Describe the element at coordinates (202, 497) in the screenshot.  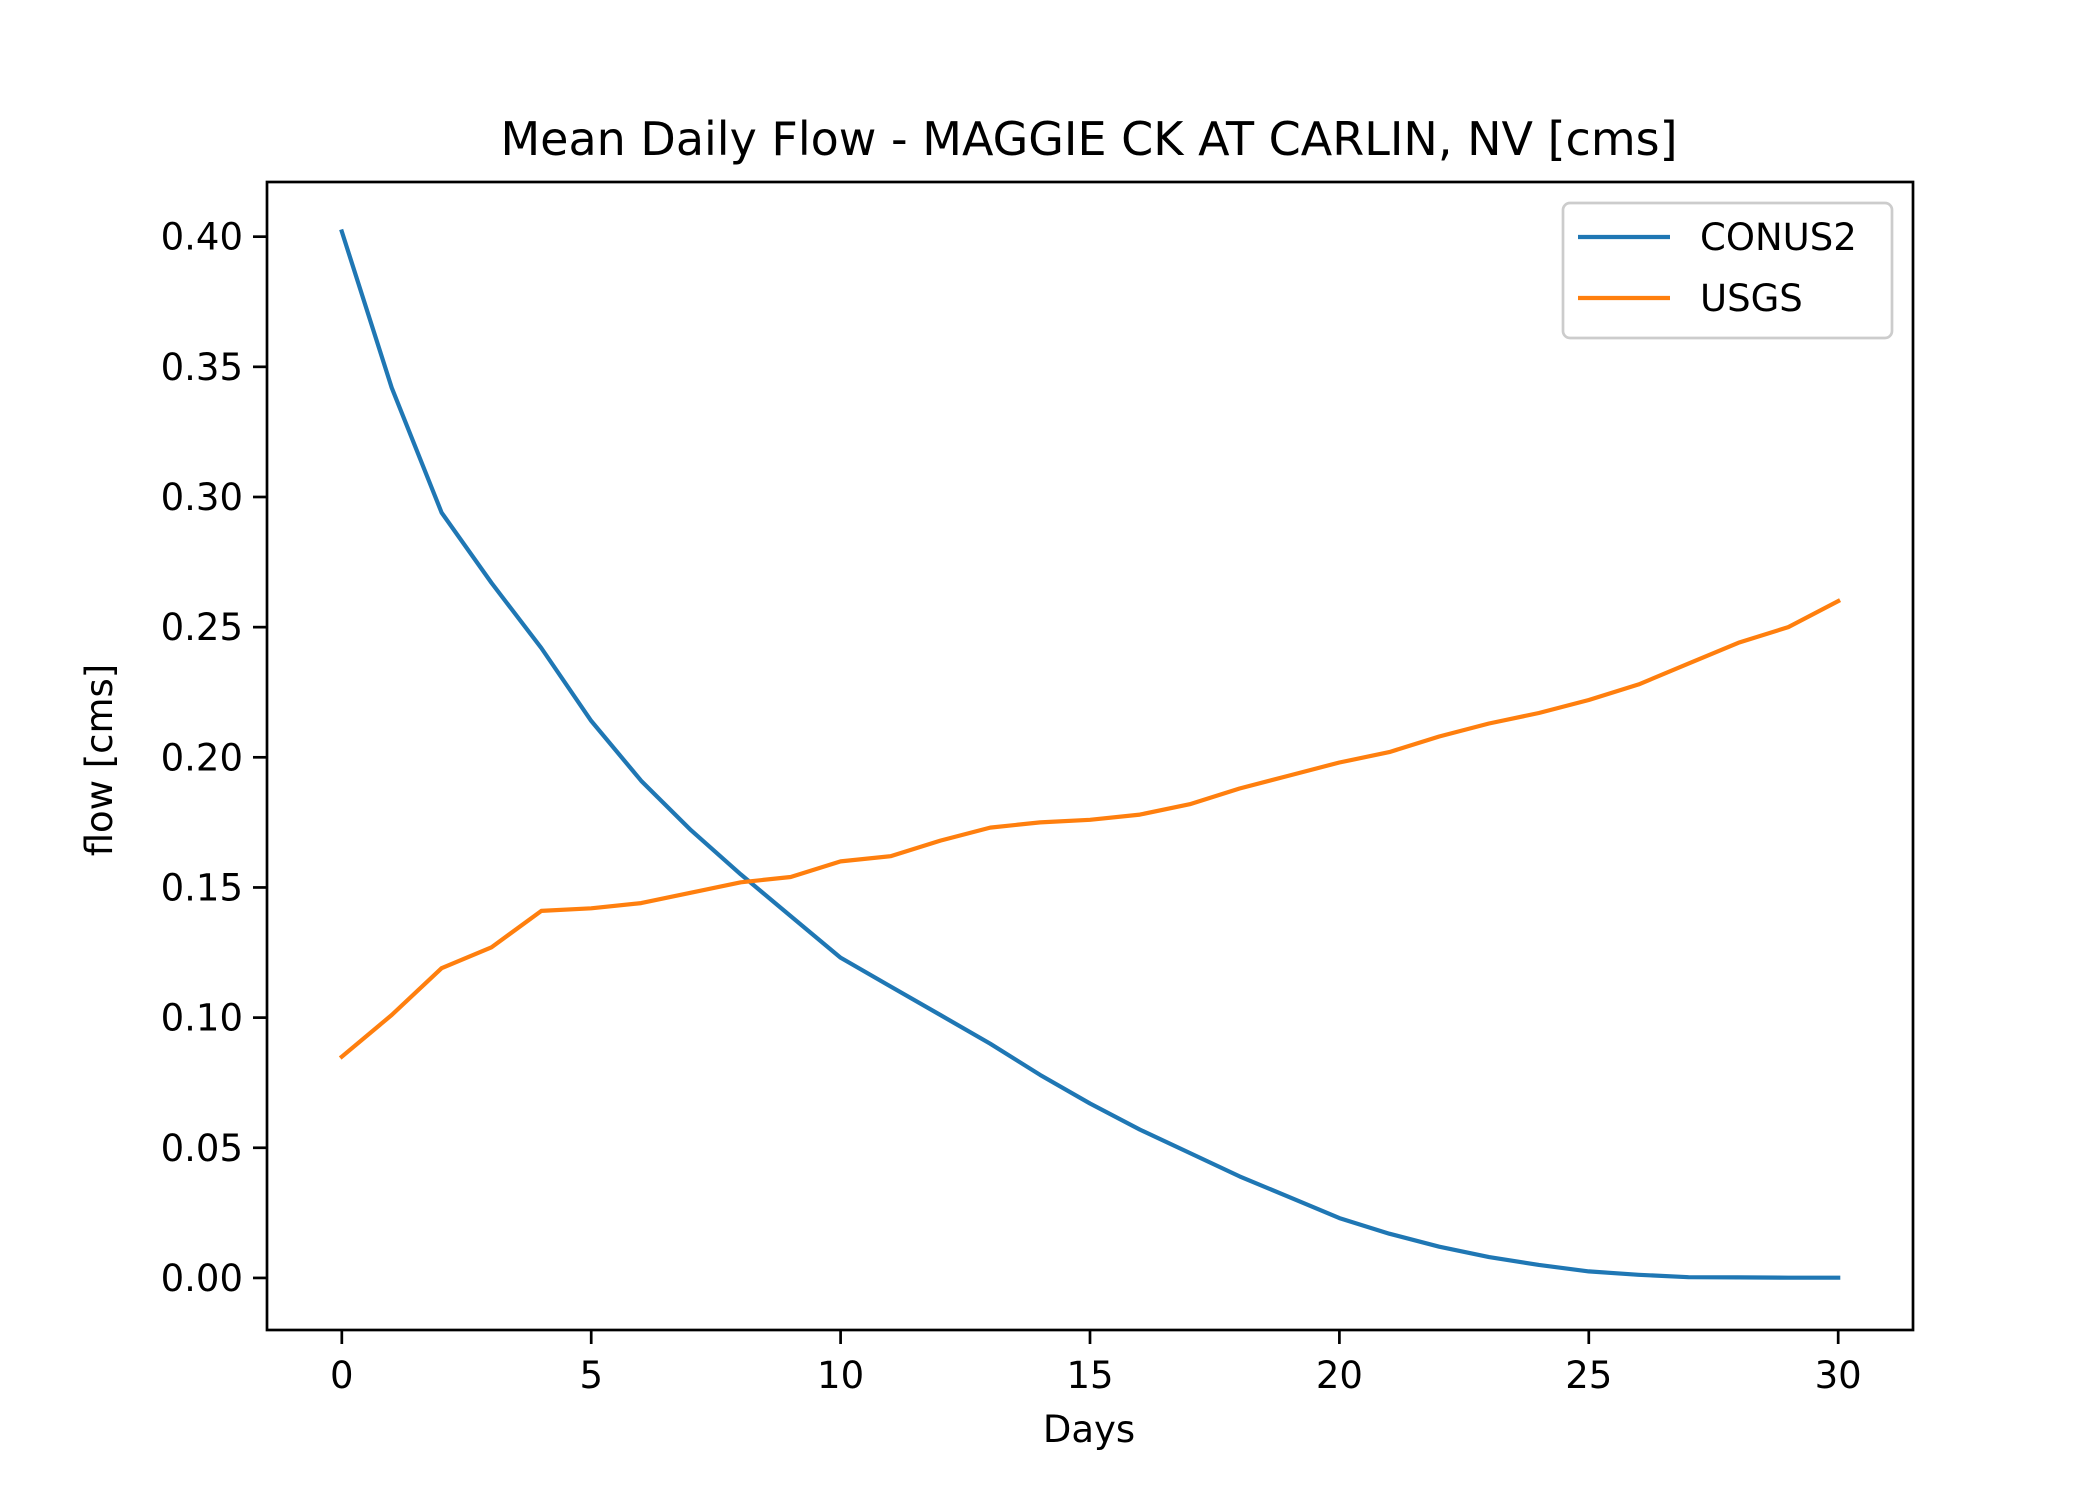
I see `y-tick-label: 0.30` at that location.